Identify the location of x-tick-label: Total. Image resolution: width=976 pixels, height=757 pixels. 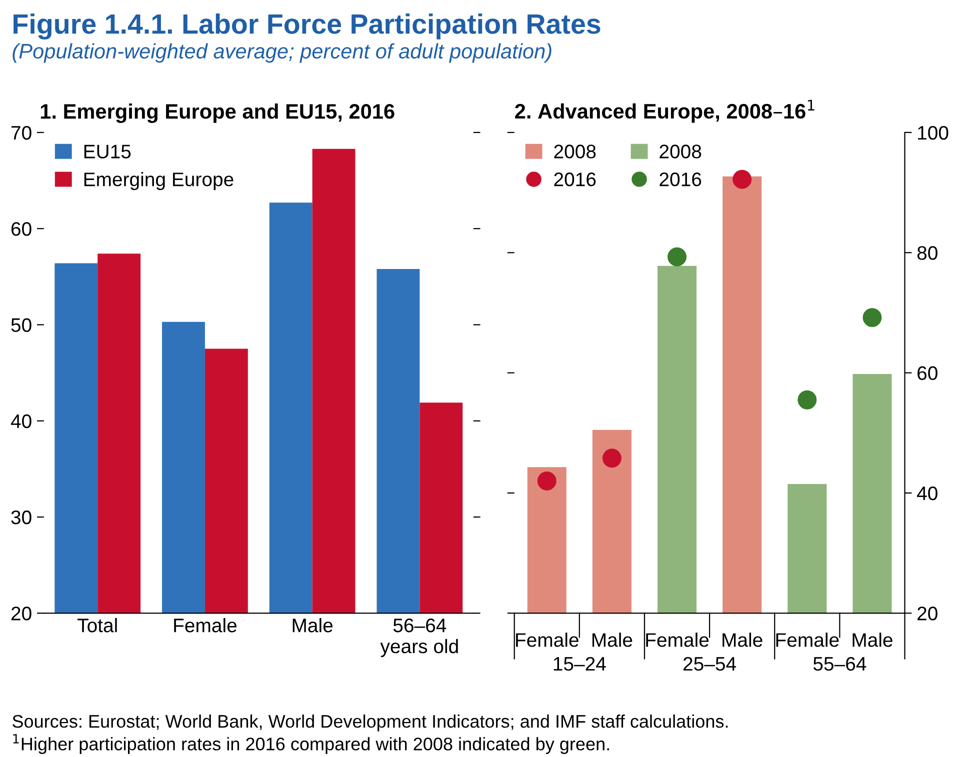
(97, 625).